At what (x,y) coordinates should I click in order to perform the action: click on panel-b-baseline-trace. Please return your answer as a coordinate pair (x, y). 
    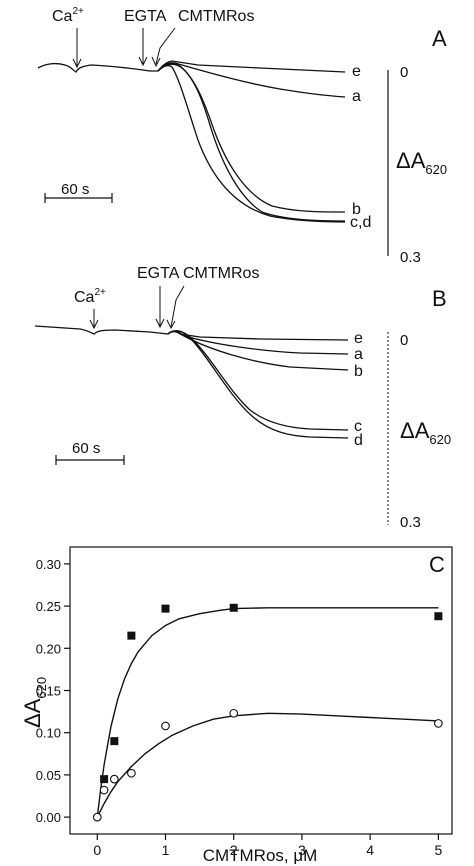
    Looking at the image, I should click on (101, 330).